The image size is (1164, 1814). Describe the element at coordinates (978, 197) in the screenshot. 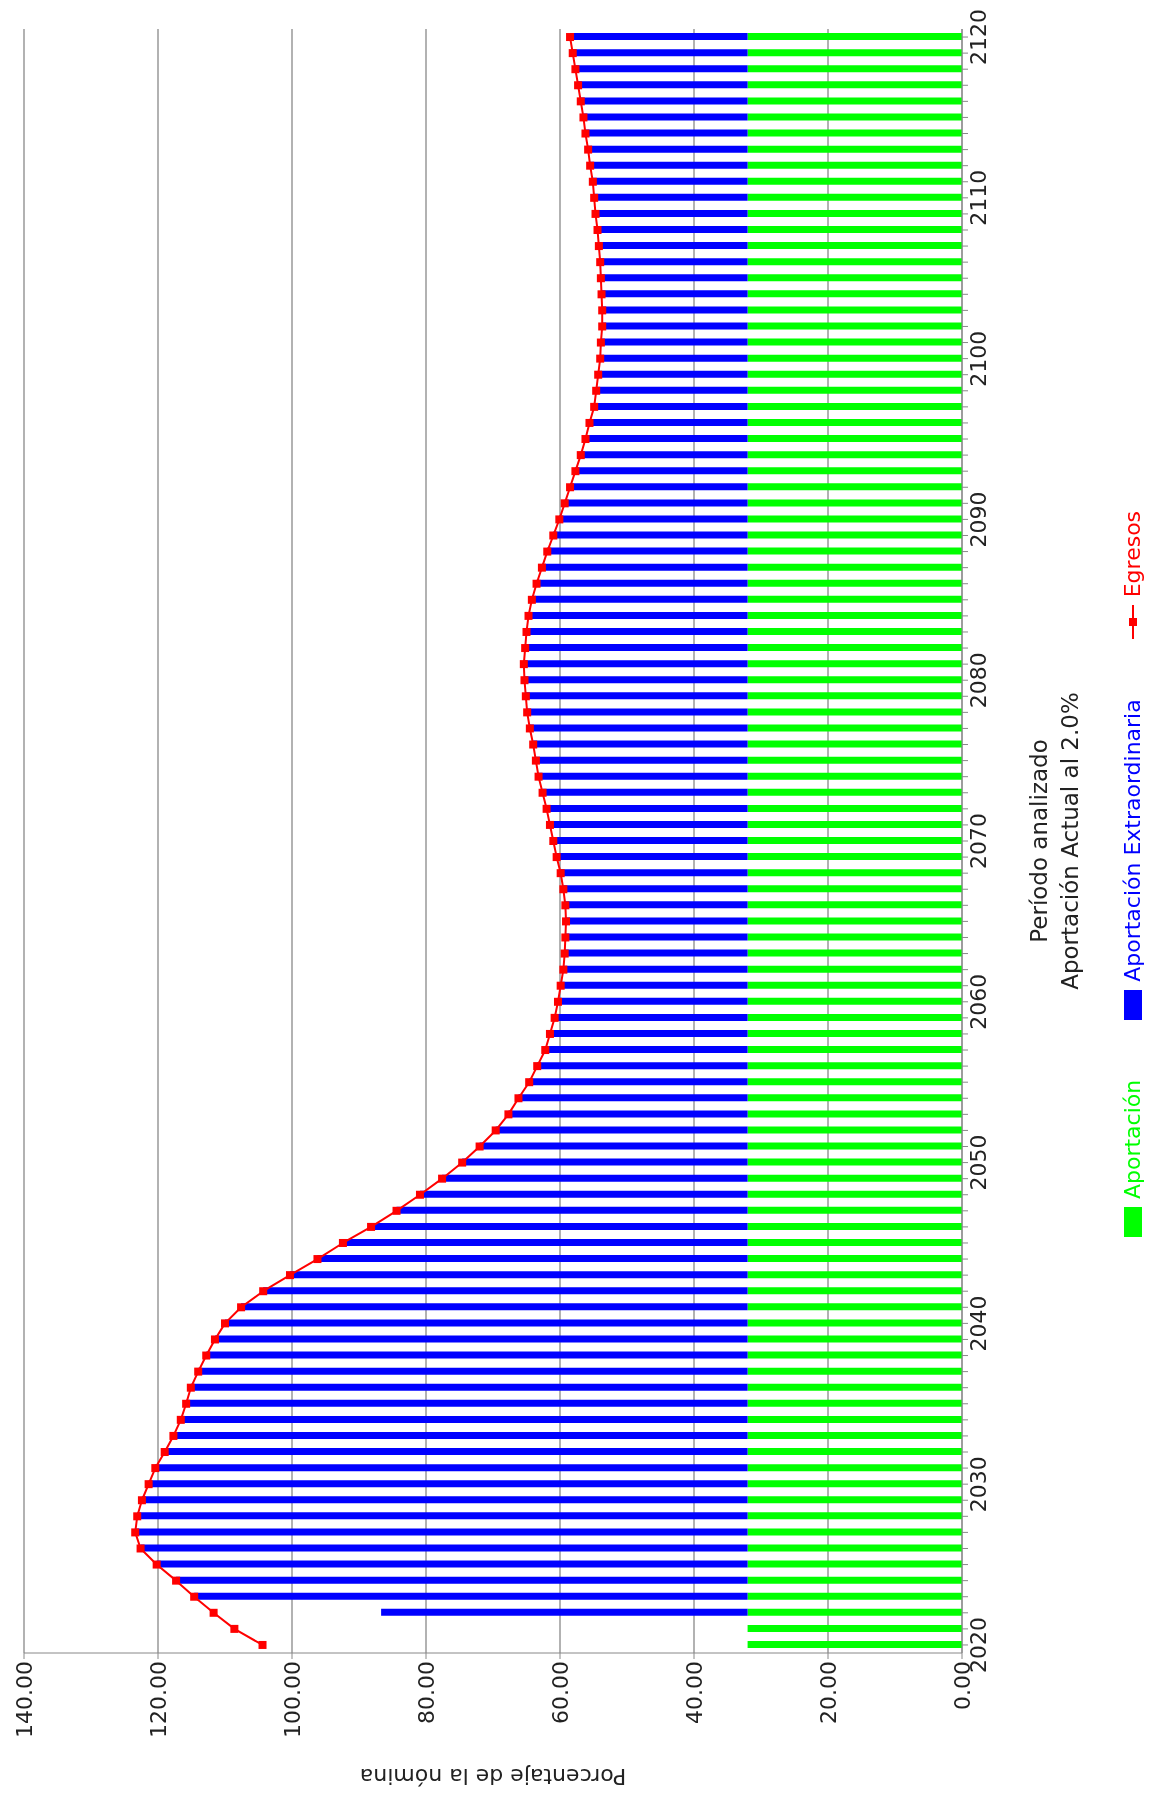

I see `y-tick-label: 2110` at that location.